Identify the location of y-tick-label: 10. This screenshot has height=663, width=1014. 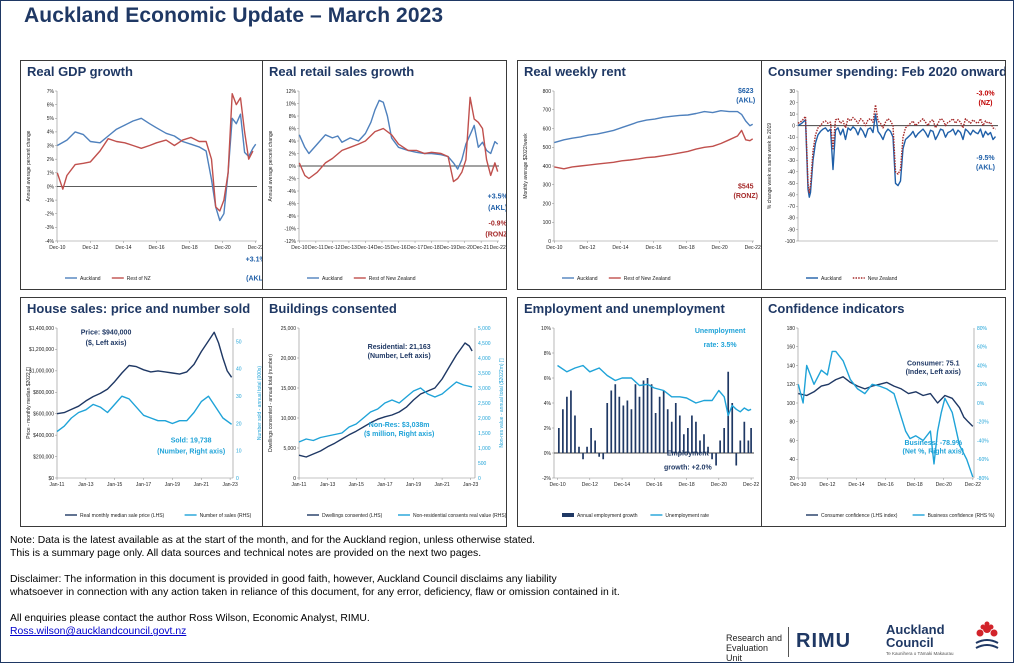
(792, 115).